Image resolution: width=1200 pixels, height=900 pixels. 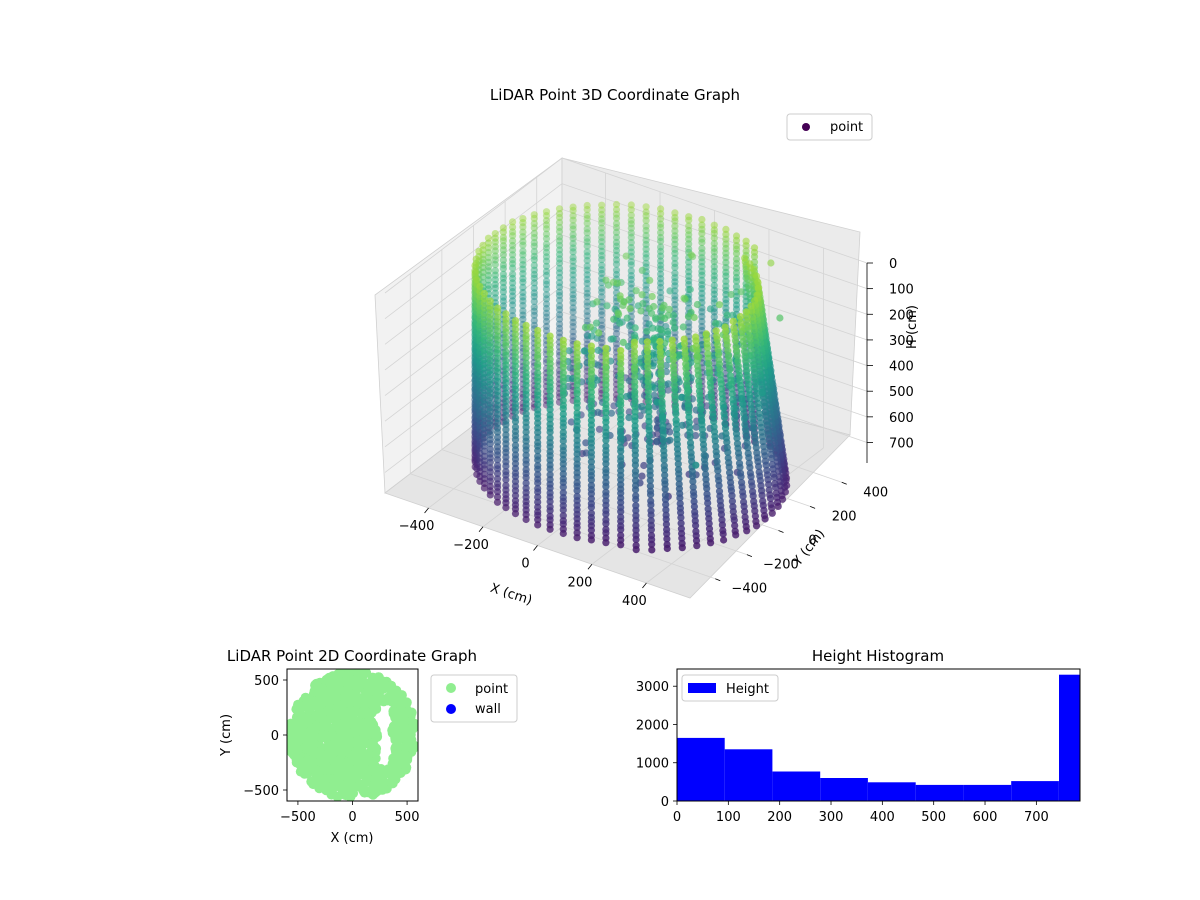 What do you see at coordinates (451, 709) in the screenshot?
I see `legend-2d-wall-marker` at bounding box center [451, 709].